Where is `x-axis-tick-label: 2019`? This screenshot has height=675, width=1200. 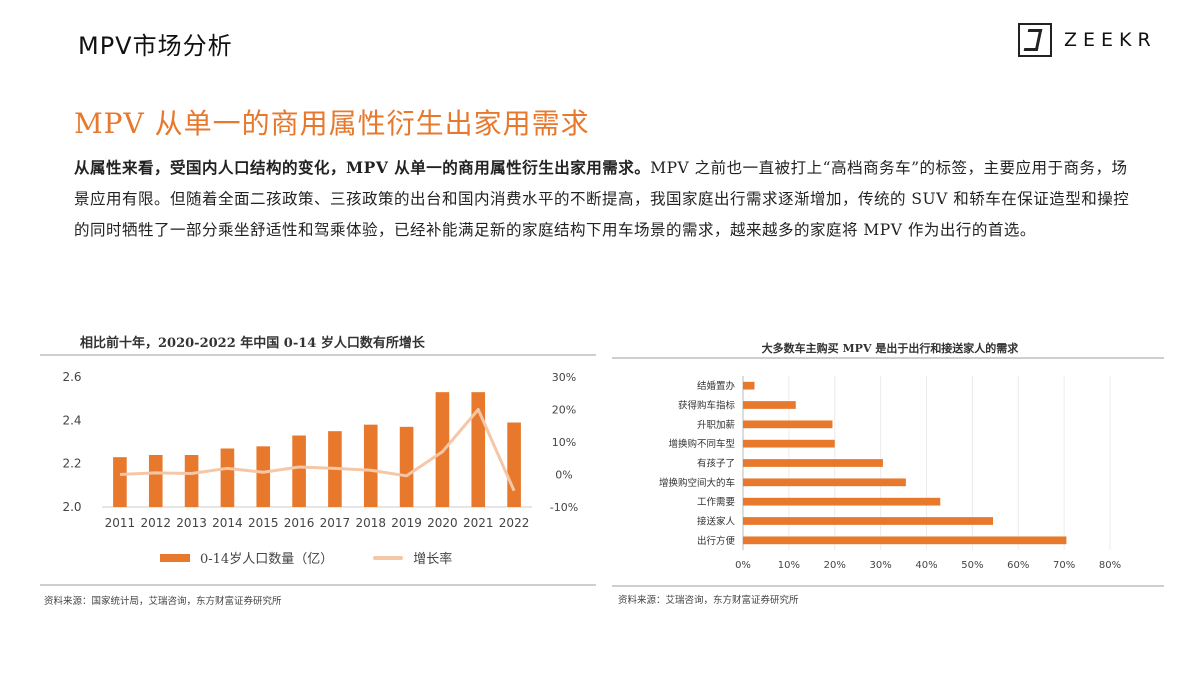
x-axis-tick-label: 2019 is located at coordinates (406, 523).